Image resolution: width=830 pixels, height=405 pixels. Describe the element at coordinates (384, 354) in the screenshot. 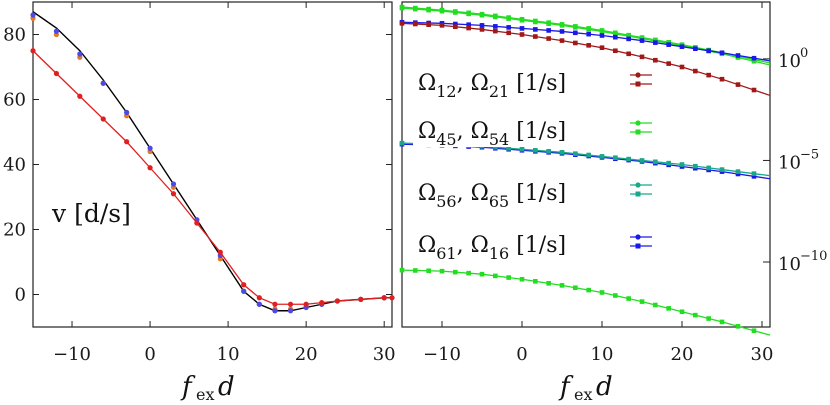

I see `left-x-tick-label: 30` at that location.